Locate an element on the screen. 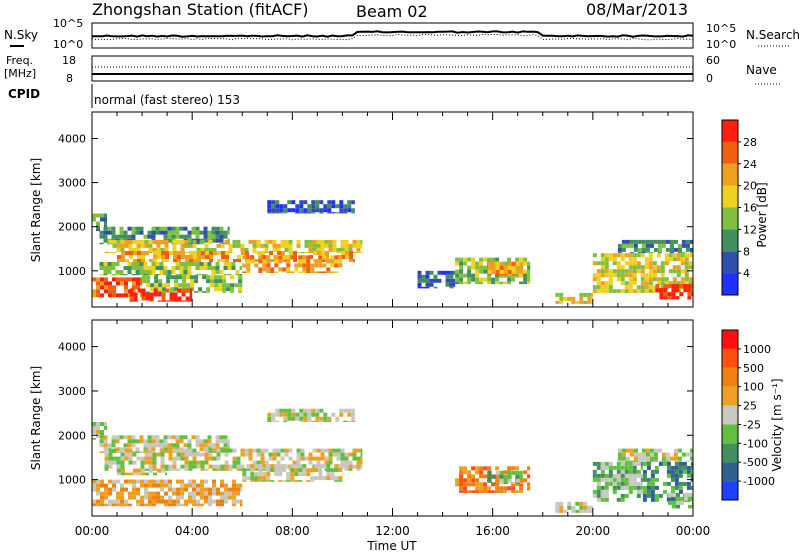 The image size is (800, 554). colorbar-tick-label: 500 is located at coordinates (753, 368).